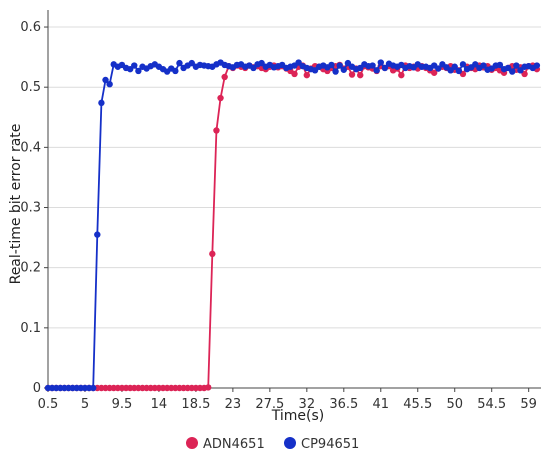 Image resolution: width=550 pixels, height=458 pixels. What do you see at coordinates (307, 404) in the screenshot?
I see `x-tick-label: 32` at bounding box center [307, 404].